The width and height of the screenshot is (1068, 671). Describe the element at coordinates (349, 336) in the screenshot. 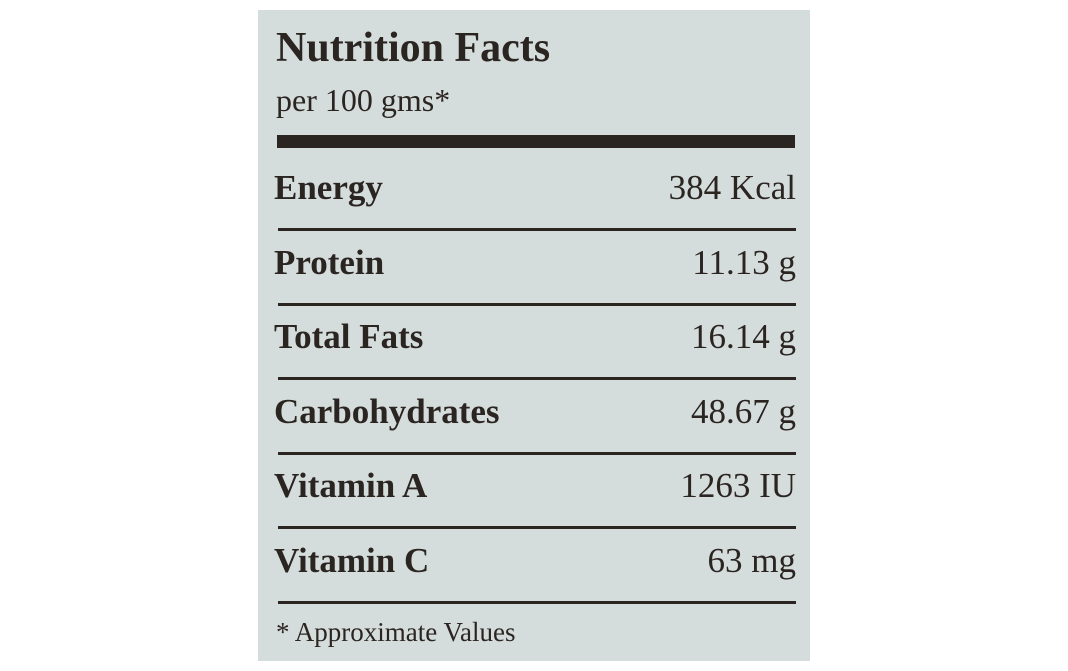

I see `nutrient-name: Total Fats` at that location.